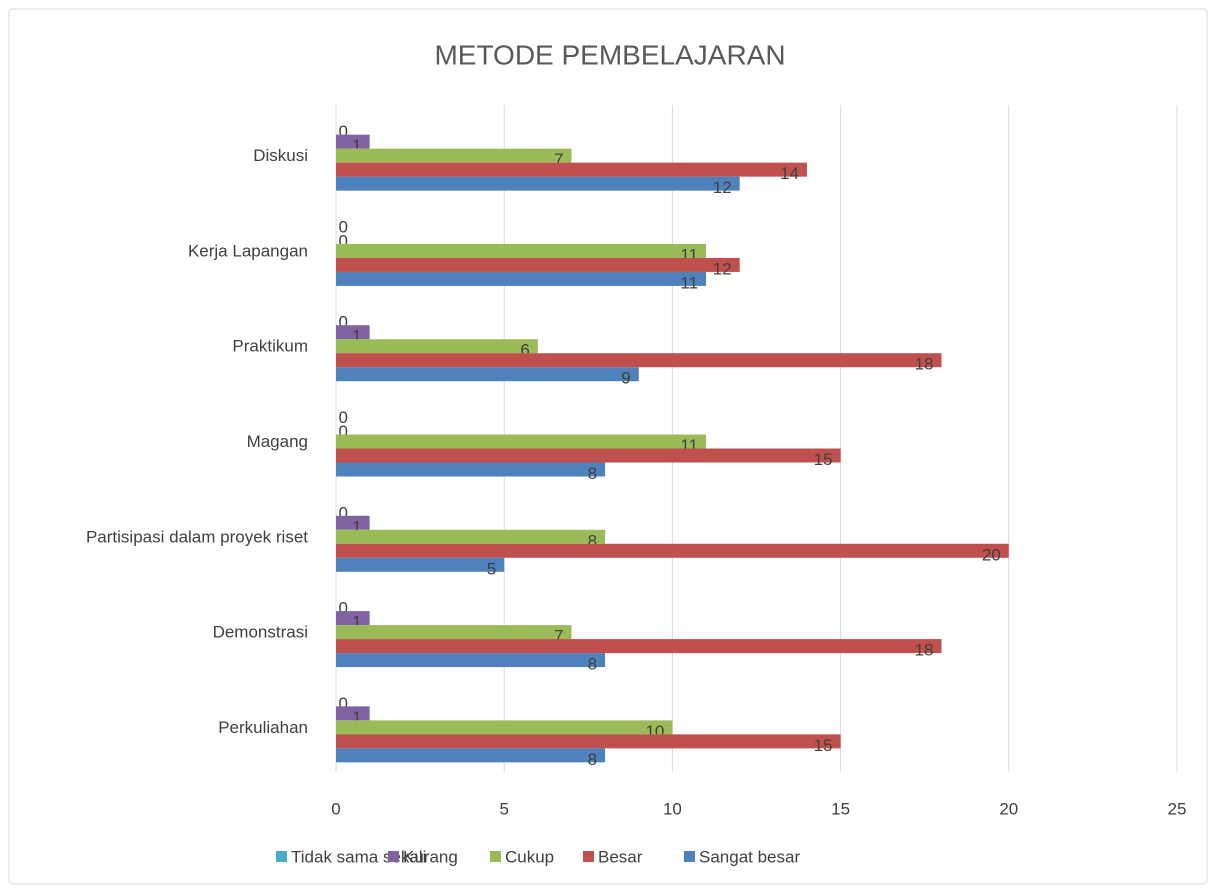  Describe the element at coordinates (840, 808) in the screenshot. I see `x-tick-label: 15` at that location.